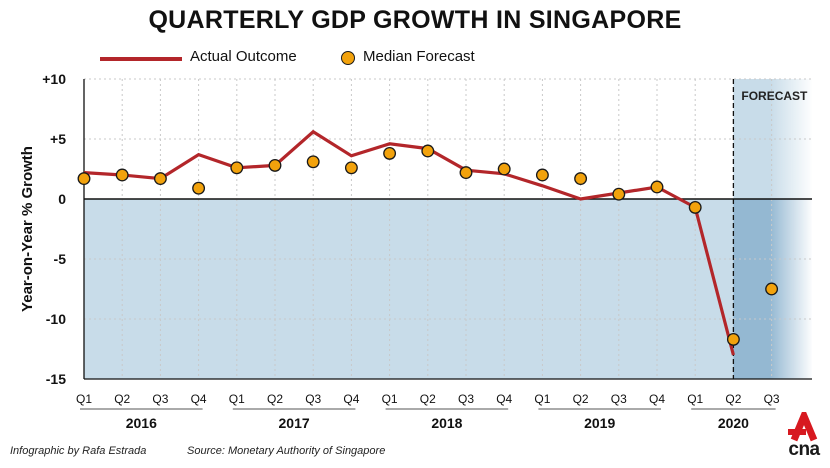 This screenshot has height=468, width=830. What do you see at coordinates (141, 423) in the screenshot?
I see `year-label: 2016` at bounding box center [141, 423].